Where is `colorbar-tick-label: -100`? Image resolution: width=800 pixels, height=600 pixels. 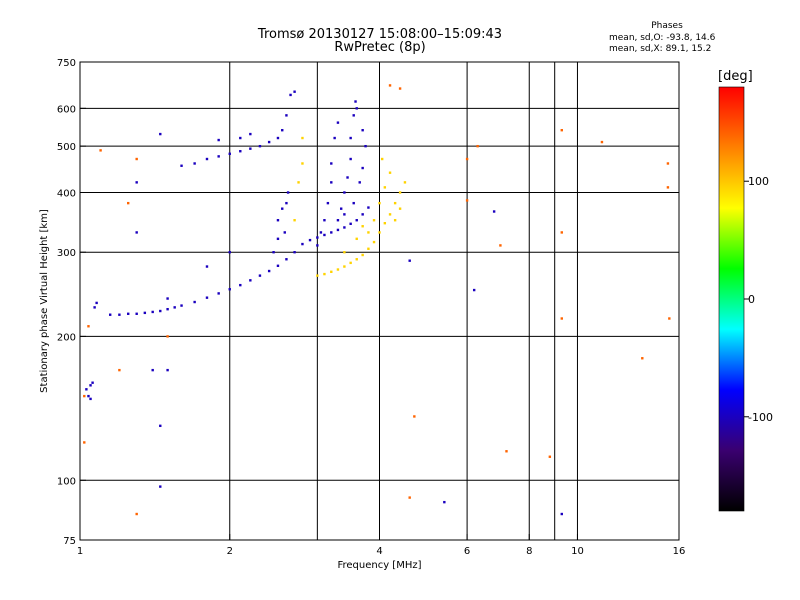 colorbar-tick-label: -100 is located at coordinates (760, 417).